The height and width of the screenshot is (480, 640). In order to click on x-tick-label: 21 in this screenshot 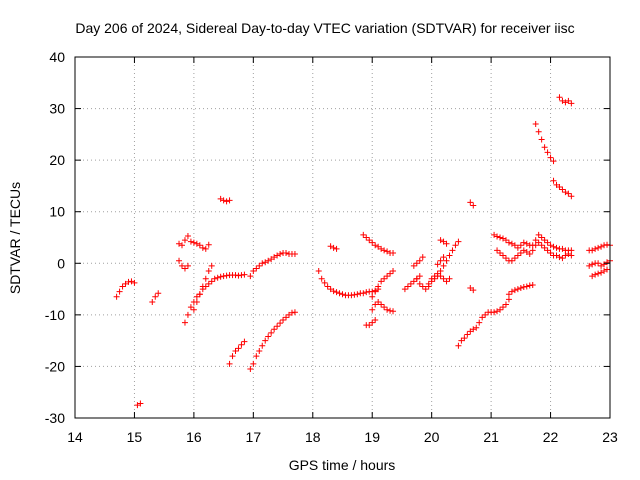, I will do `click(491, 437)`.